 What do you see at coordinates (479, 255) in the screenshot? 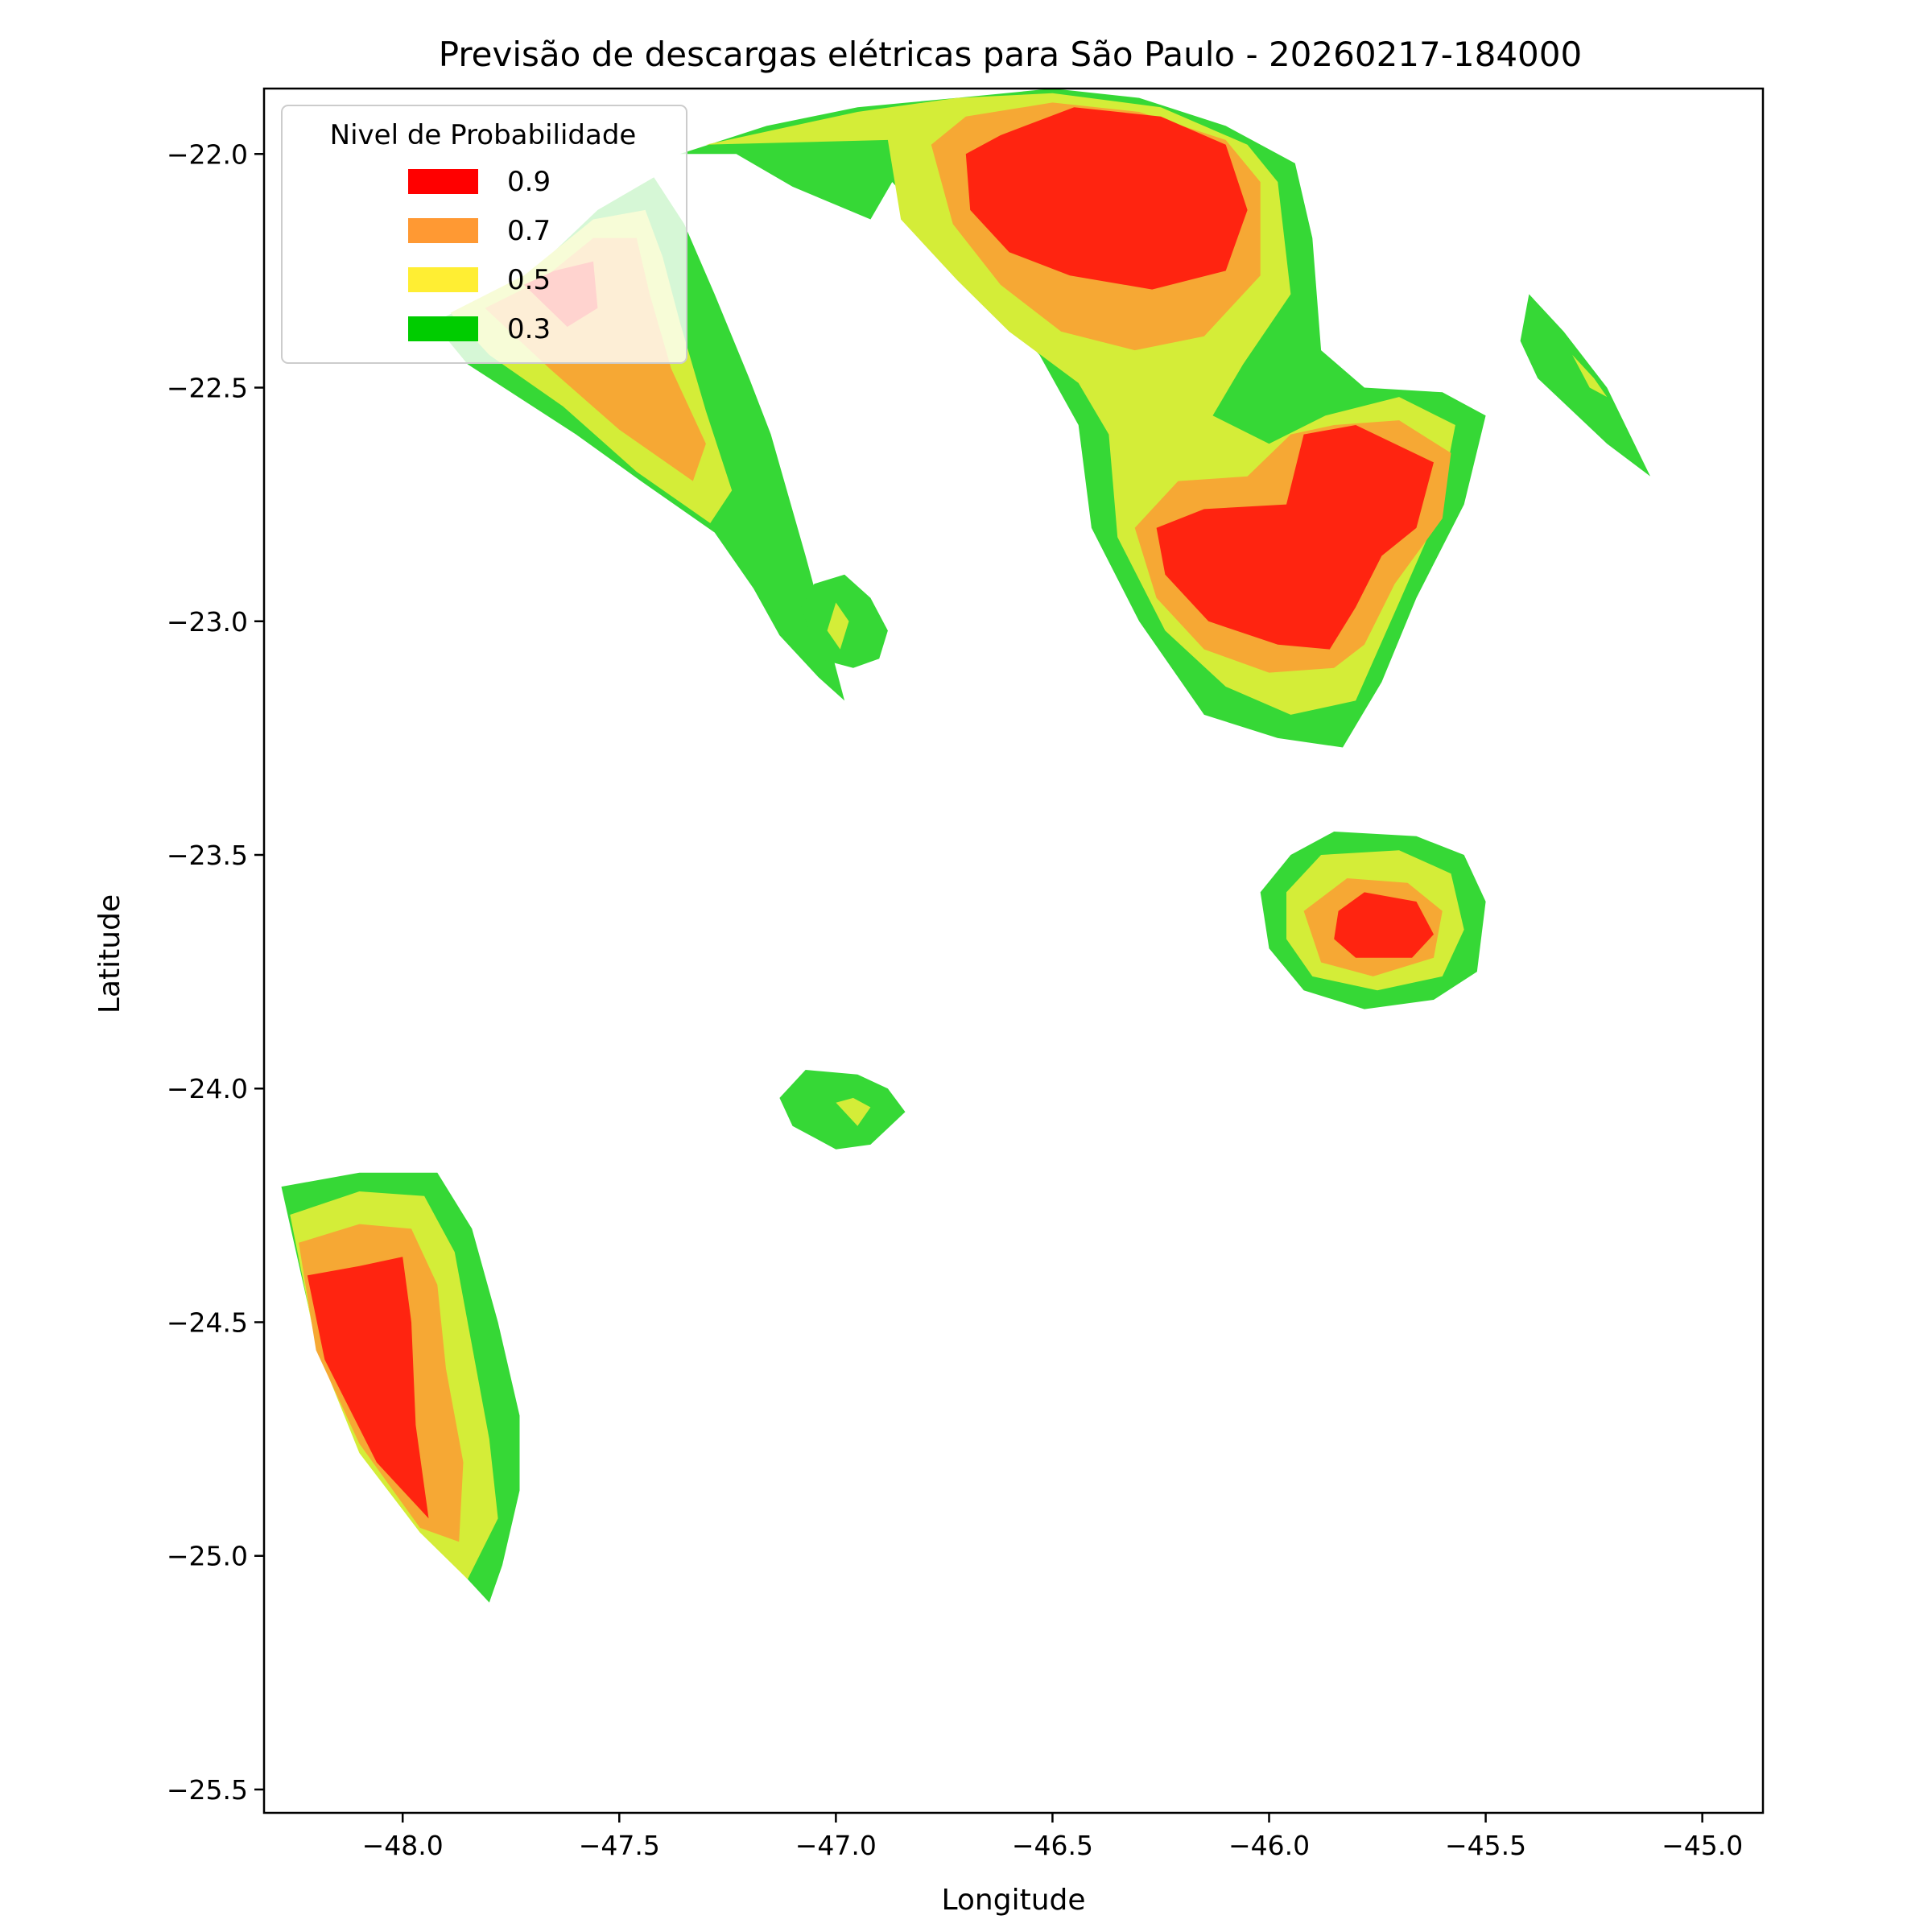
I see `legend-entries: 0.9 0.7 0.5 0.3` at bounding box center [479, 255].